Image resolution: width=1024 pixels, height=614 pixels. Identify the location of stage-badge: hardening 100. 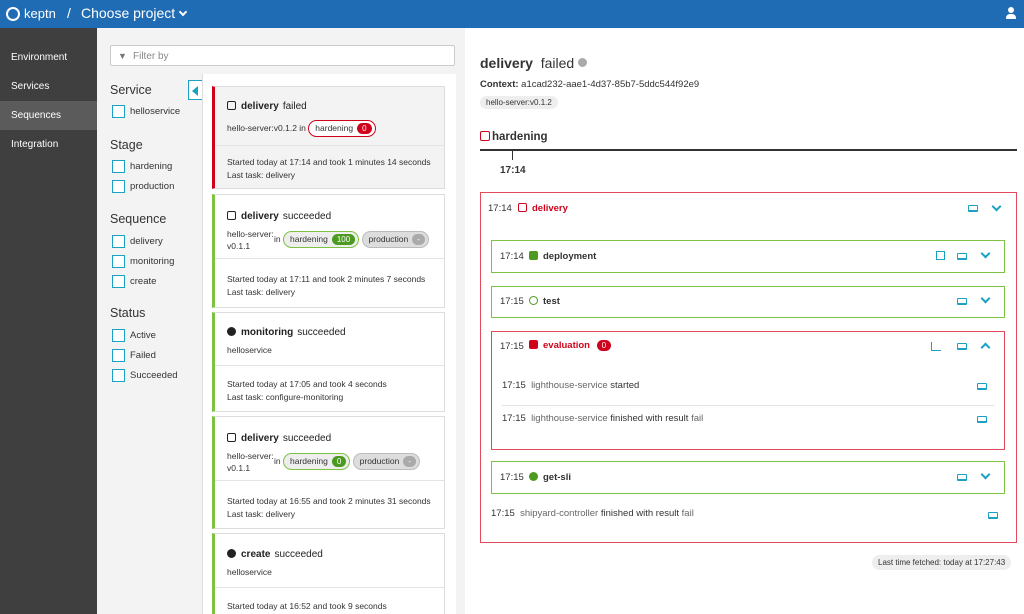
(321, 239).